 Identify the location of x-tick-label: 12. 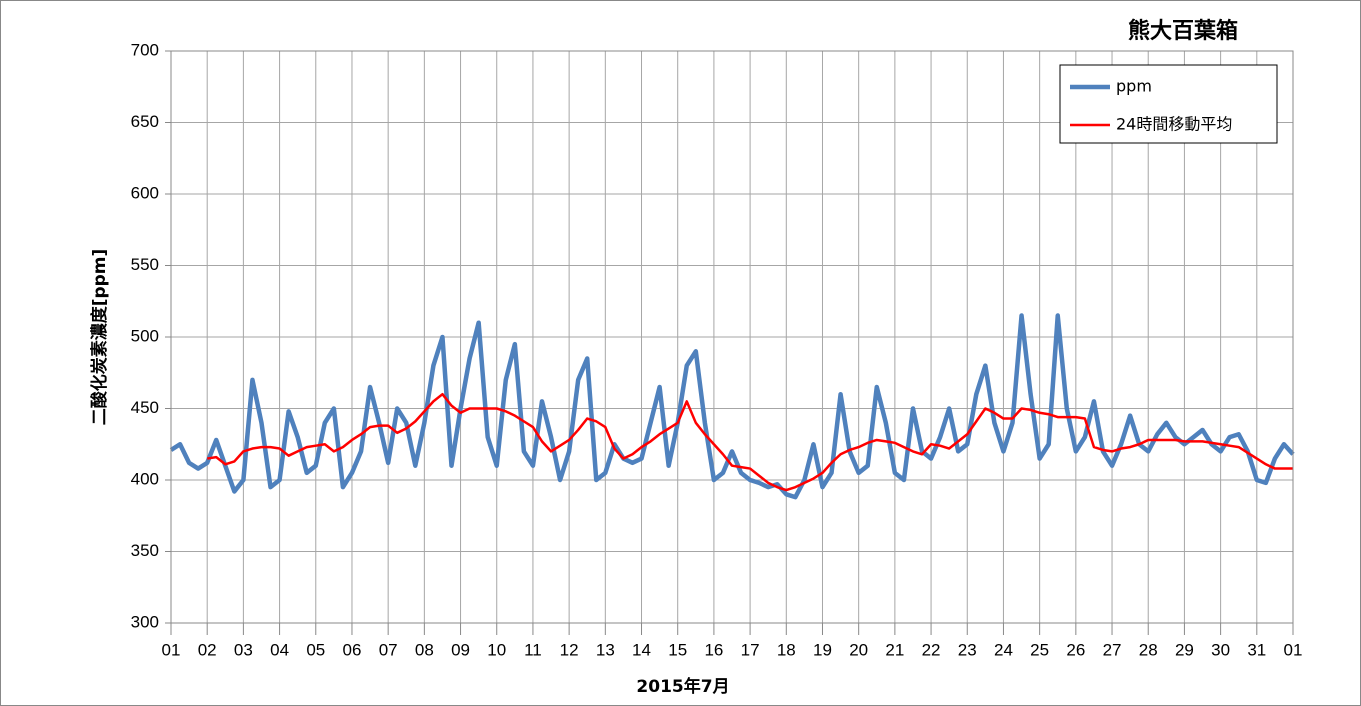
(569, 649).